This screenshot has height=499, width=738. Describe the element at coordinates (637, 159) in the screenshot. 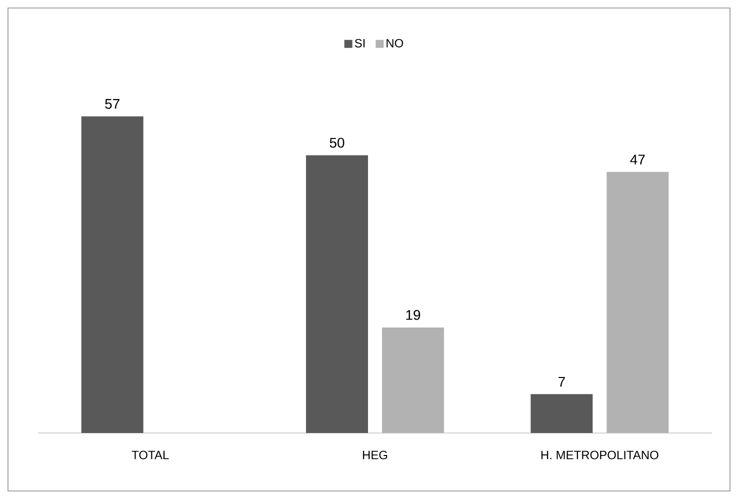

I see `data-label: 47` at that location.